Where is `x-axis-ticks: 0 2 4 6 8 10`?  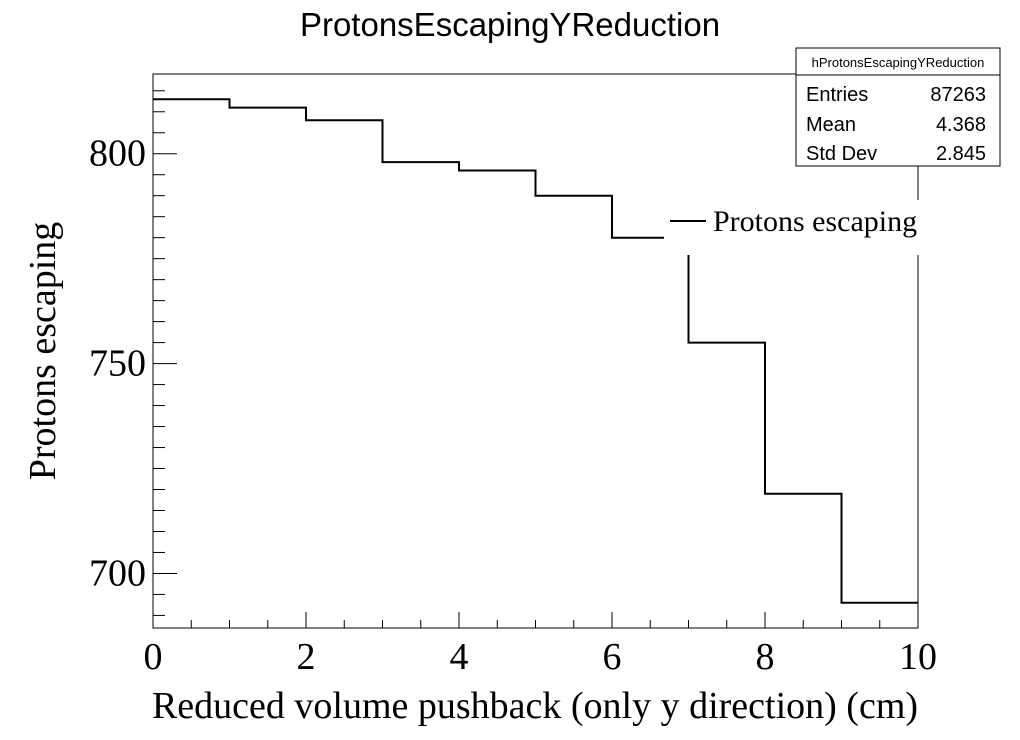 x-axis-ticks: 0 2 4 6 8 10 is located at coordinates (540, 645).